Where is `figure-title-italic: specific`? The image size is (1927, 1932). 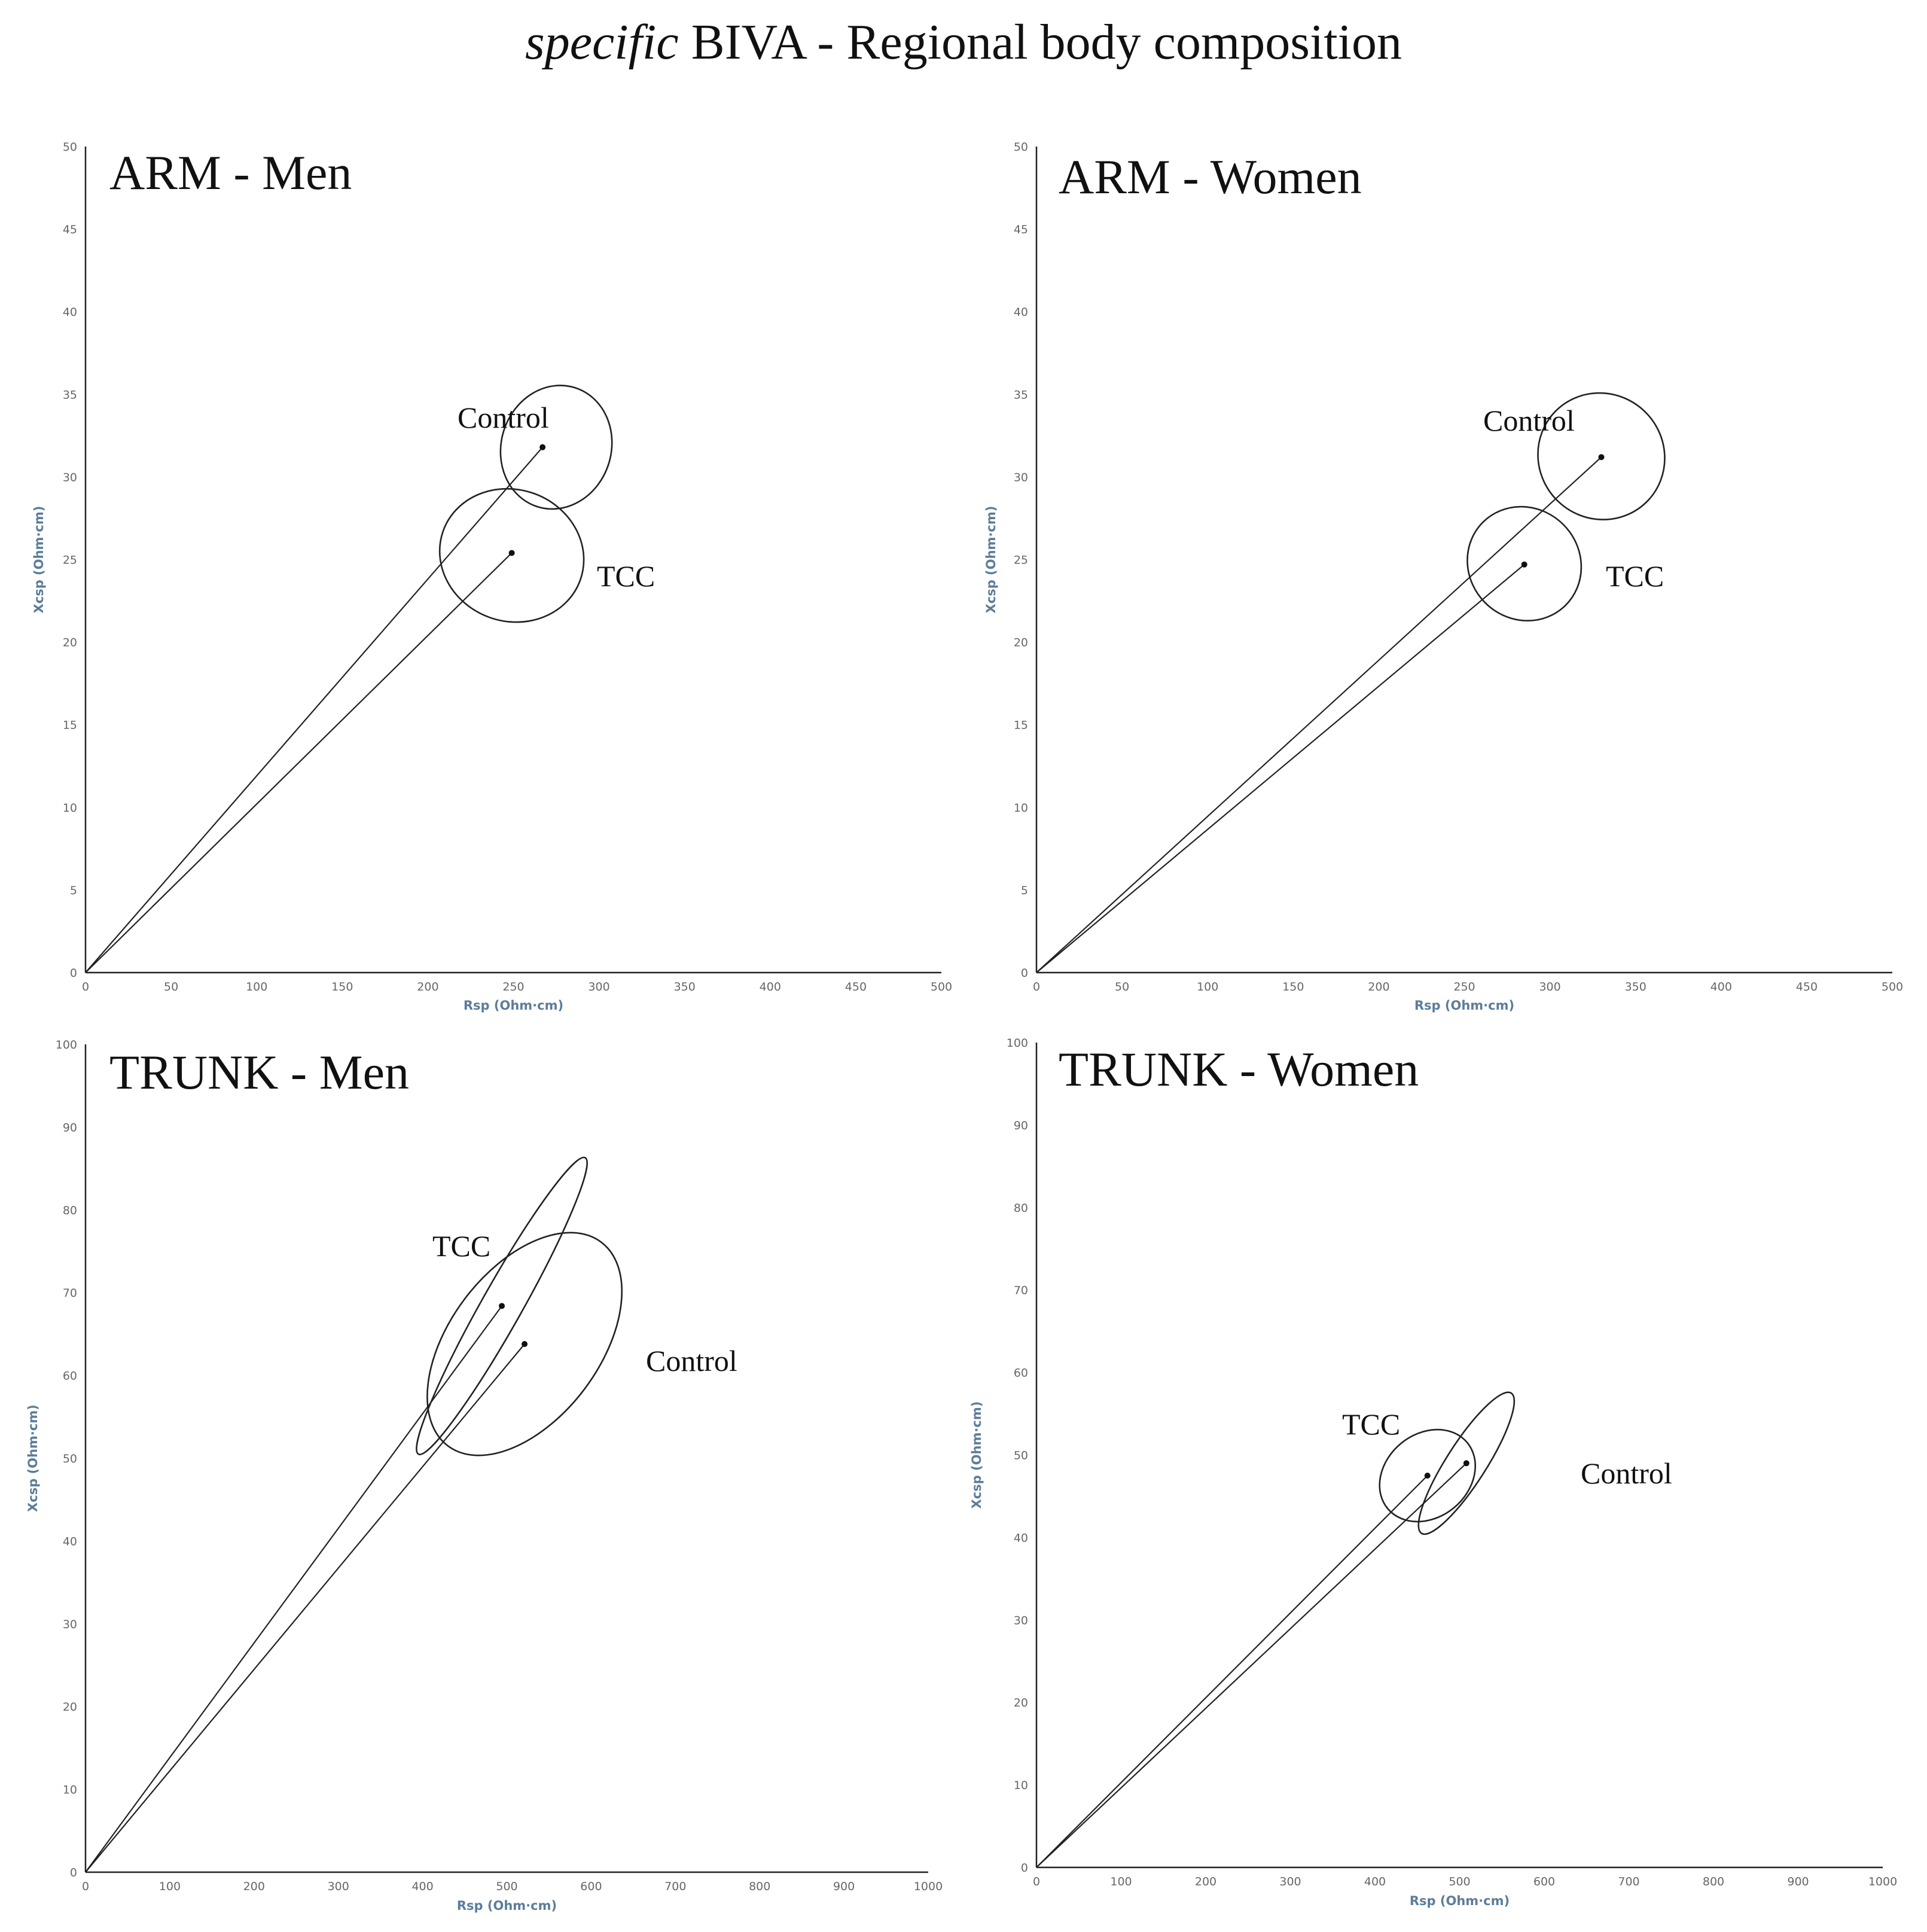 figure-title-italic: specific is located at coordinates (602, 42).